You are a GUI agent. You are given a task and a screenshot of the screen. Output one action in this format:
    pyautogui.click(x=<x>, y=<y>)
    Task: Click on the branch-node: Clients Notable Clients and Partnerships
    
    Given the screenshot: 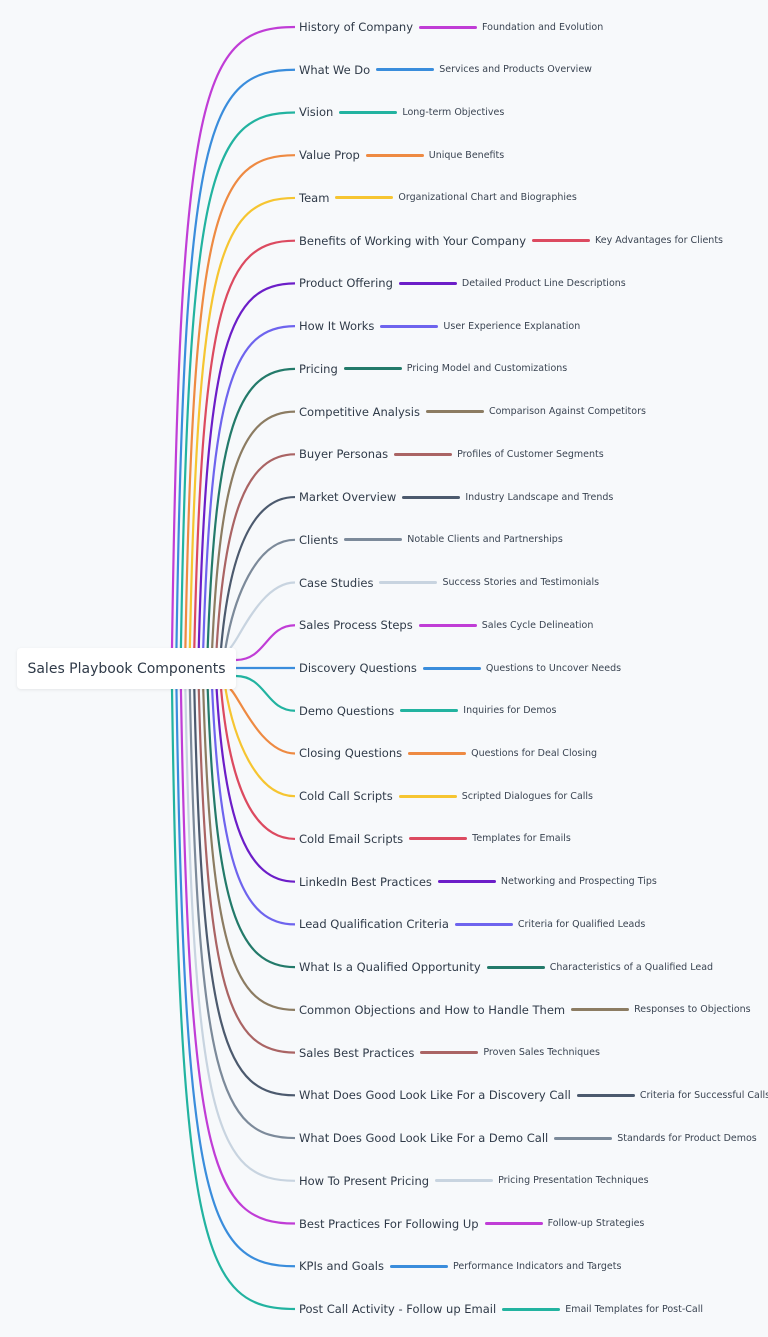 What is the action you would take?
    pyautogui.click(x=431, y=540)
    